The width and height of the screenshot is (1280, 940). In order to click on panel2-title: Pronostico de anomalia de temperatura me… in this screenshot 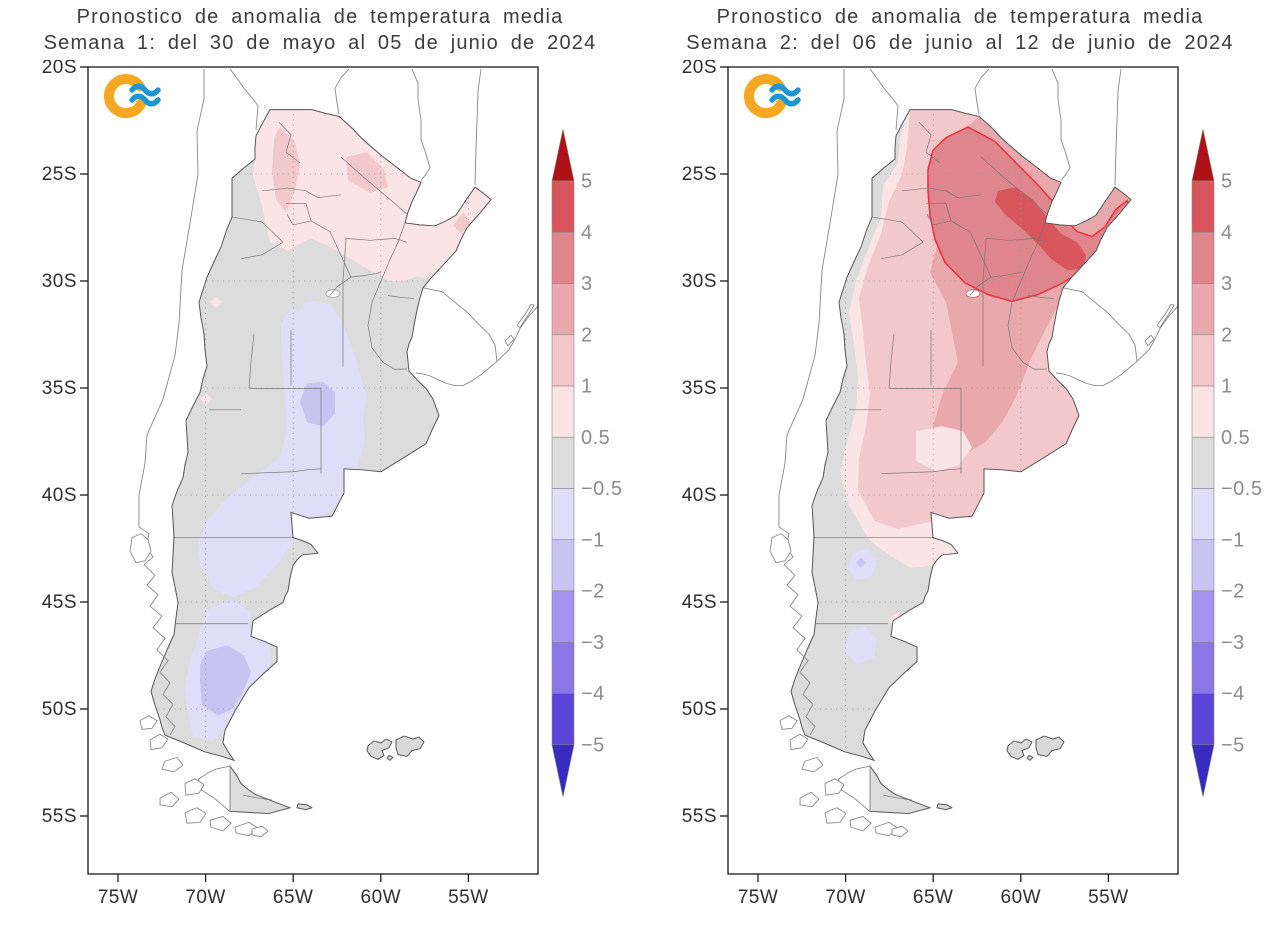, I will do `click(960, 30)`.